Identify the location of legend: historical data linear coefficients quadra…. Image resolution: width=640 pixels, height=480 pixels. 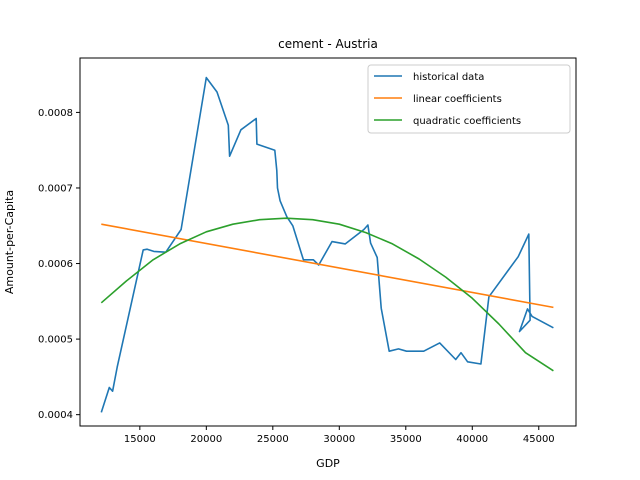
(469, 99).